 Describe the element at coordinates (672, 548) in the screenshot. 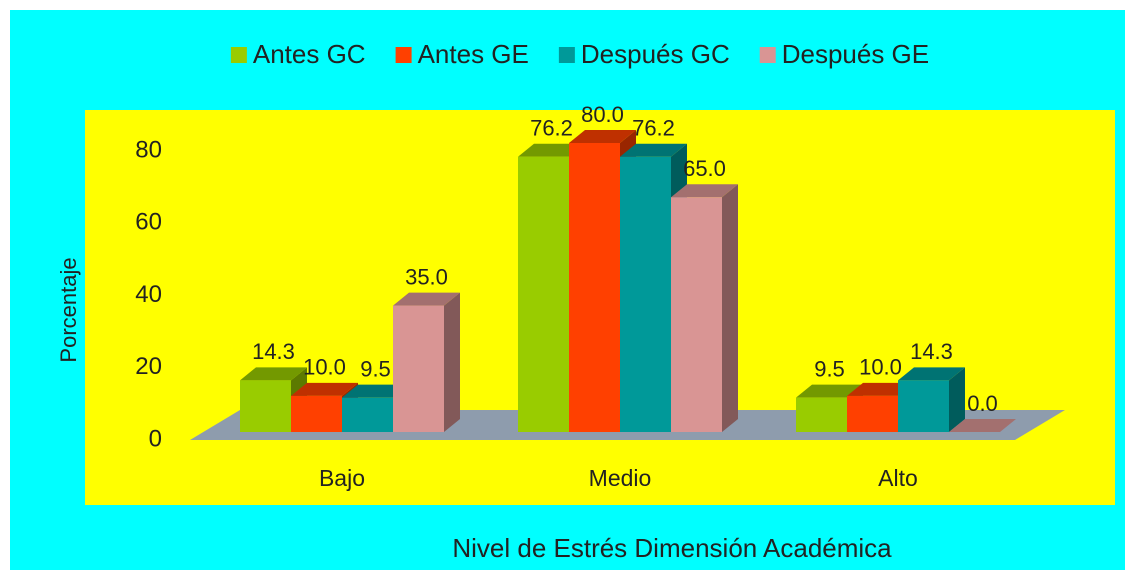

I see `x-axis-label: Nivel de Estrés Dimensión Académica` at that location.